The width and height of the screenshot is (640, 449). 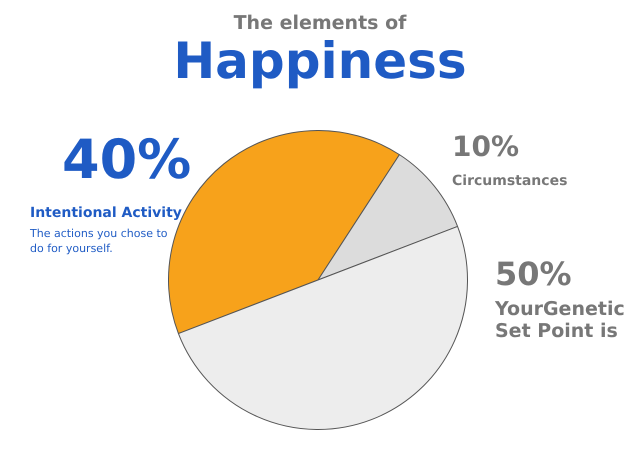 What do you see at coordinates (320, 61) in the screenshot?
I see `chart-subtitle: Happiness` at bounding box center [320, 61].